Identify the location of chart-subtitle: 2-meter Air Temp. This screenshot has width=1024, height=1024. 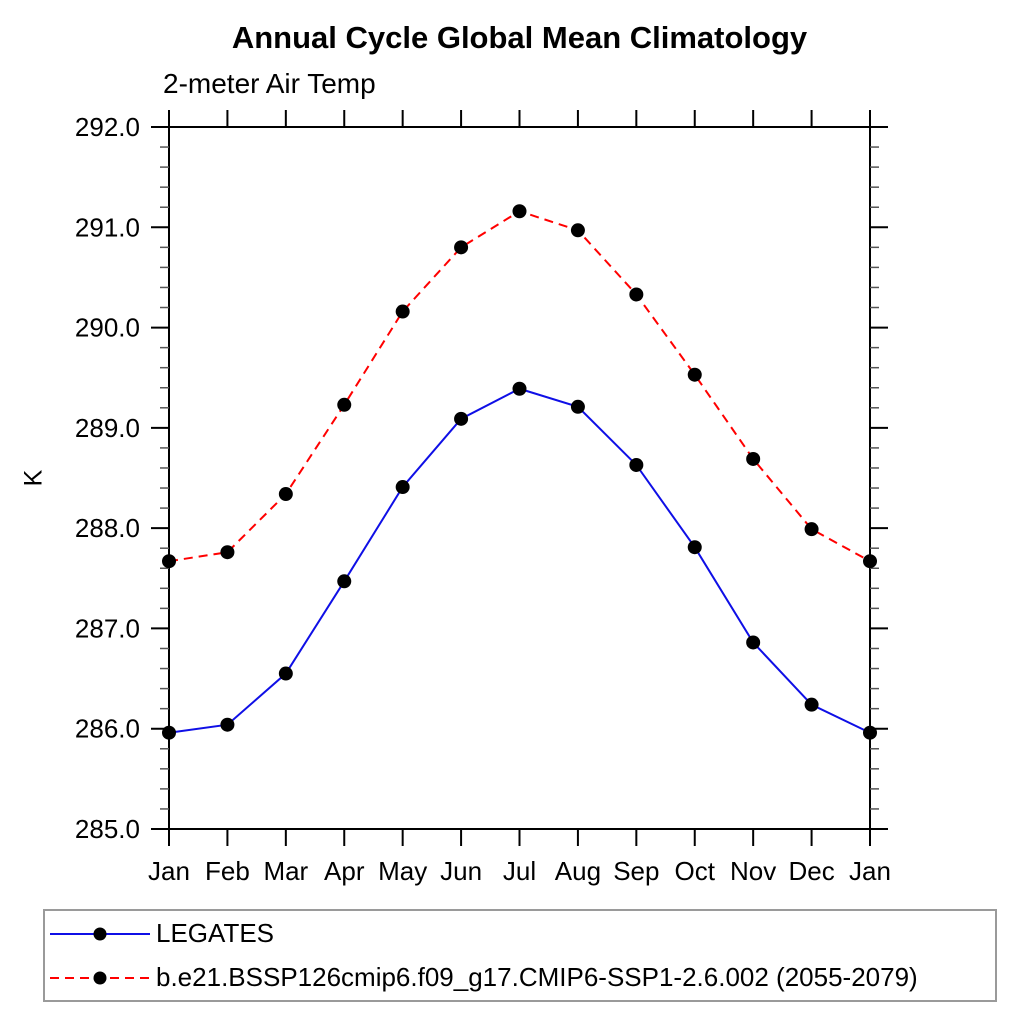
(269, 83).